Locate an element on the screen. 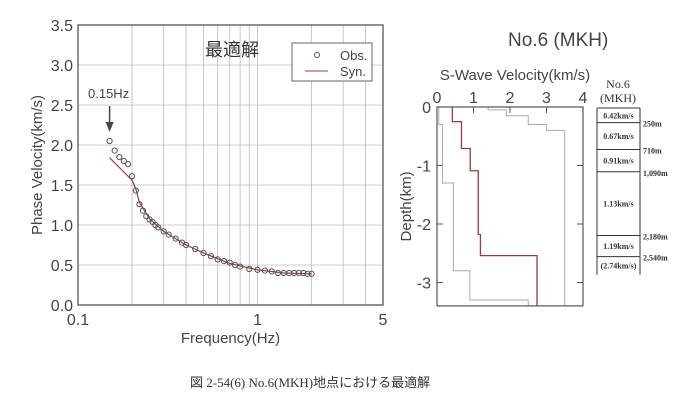 The width and height of the screenshot is (693, 402). layer-depth-label: 2,540m is located at coordinates (655, 258).